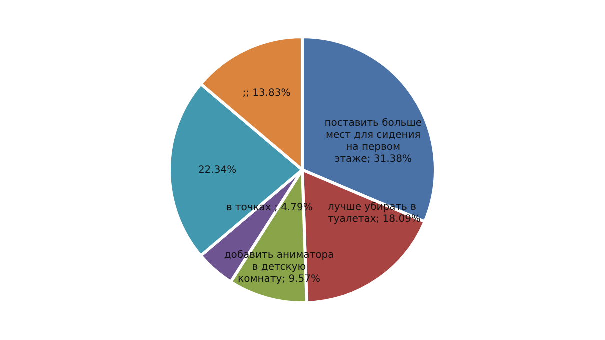  What do you see at coordinates (373, 142) in the screenshot?
I see `slice-label: поставить больше мест для сидения на первом этаже; 31.38%` at bounding box center [373, 142].